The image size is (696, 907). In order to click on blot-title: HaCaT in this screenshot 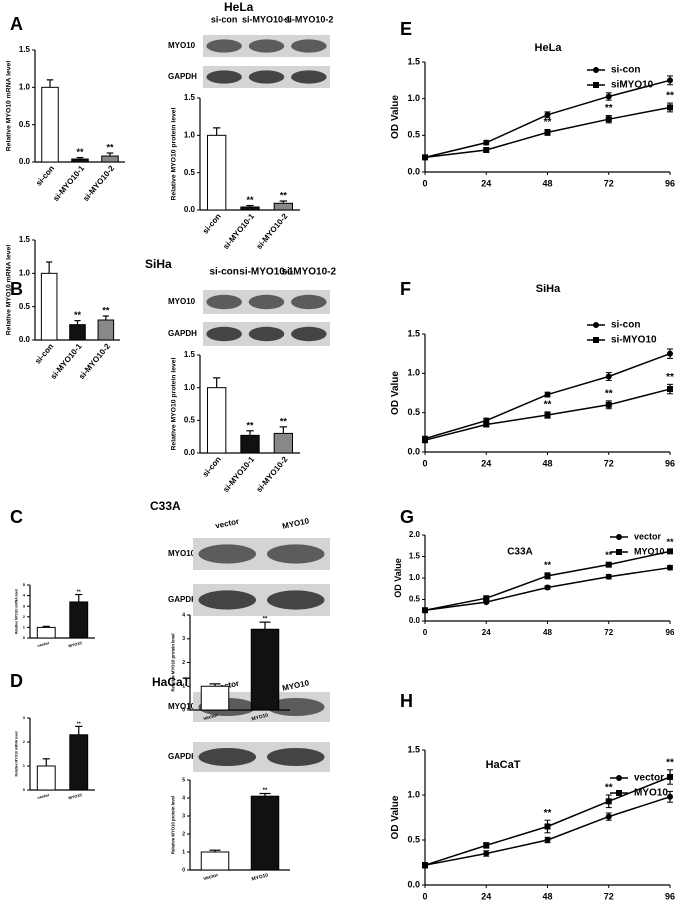, I will do `click(171, 682)`.